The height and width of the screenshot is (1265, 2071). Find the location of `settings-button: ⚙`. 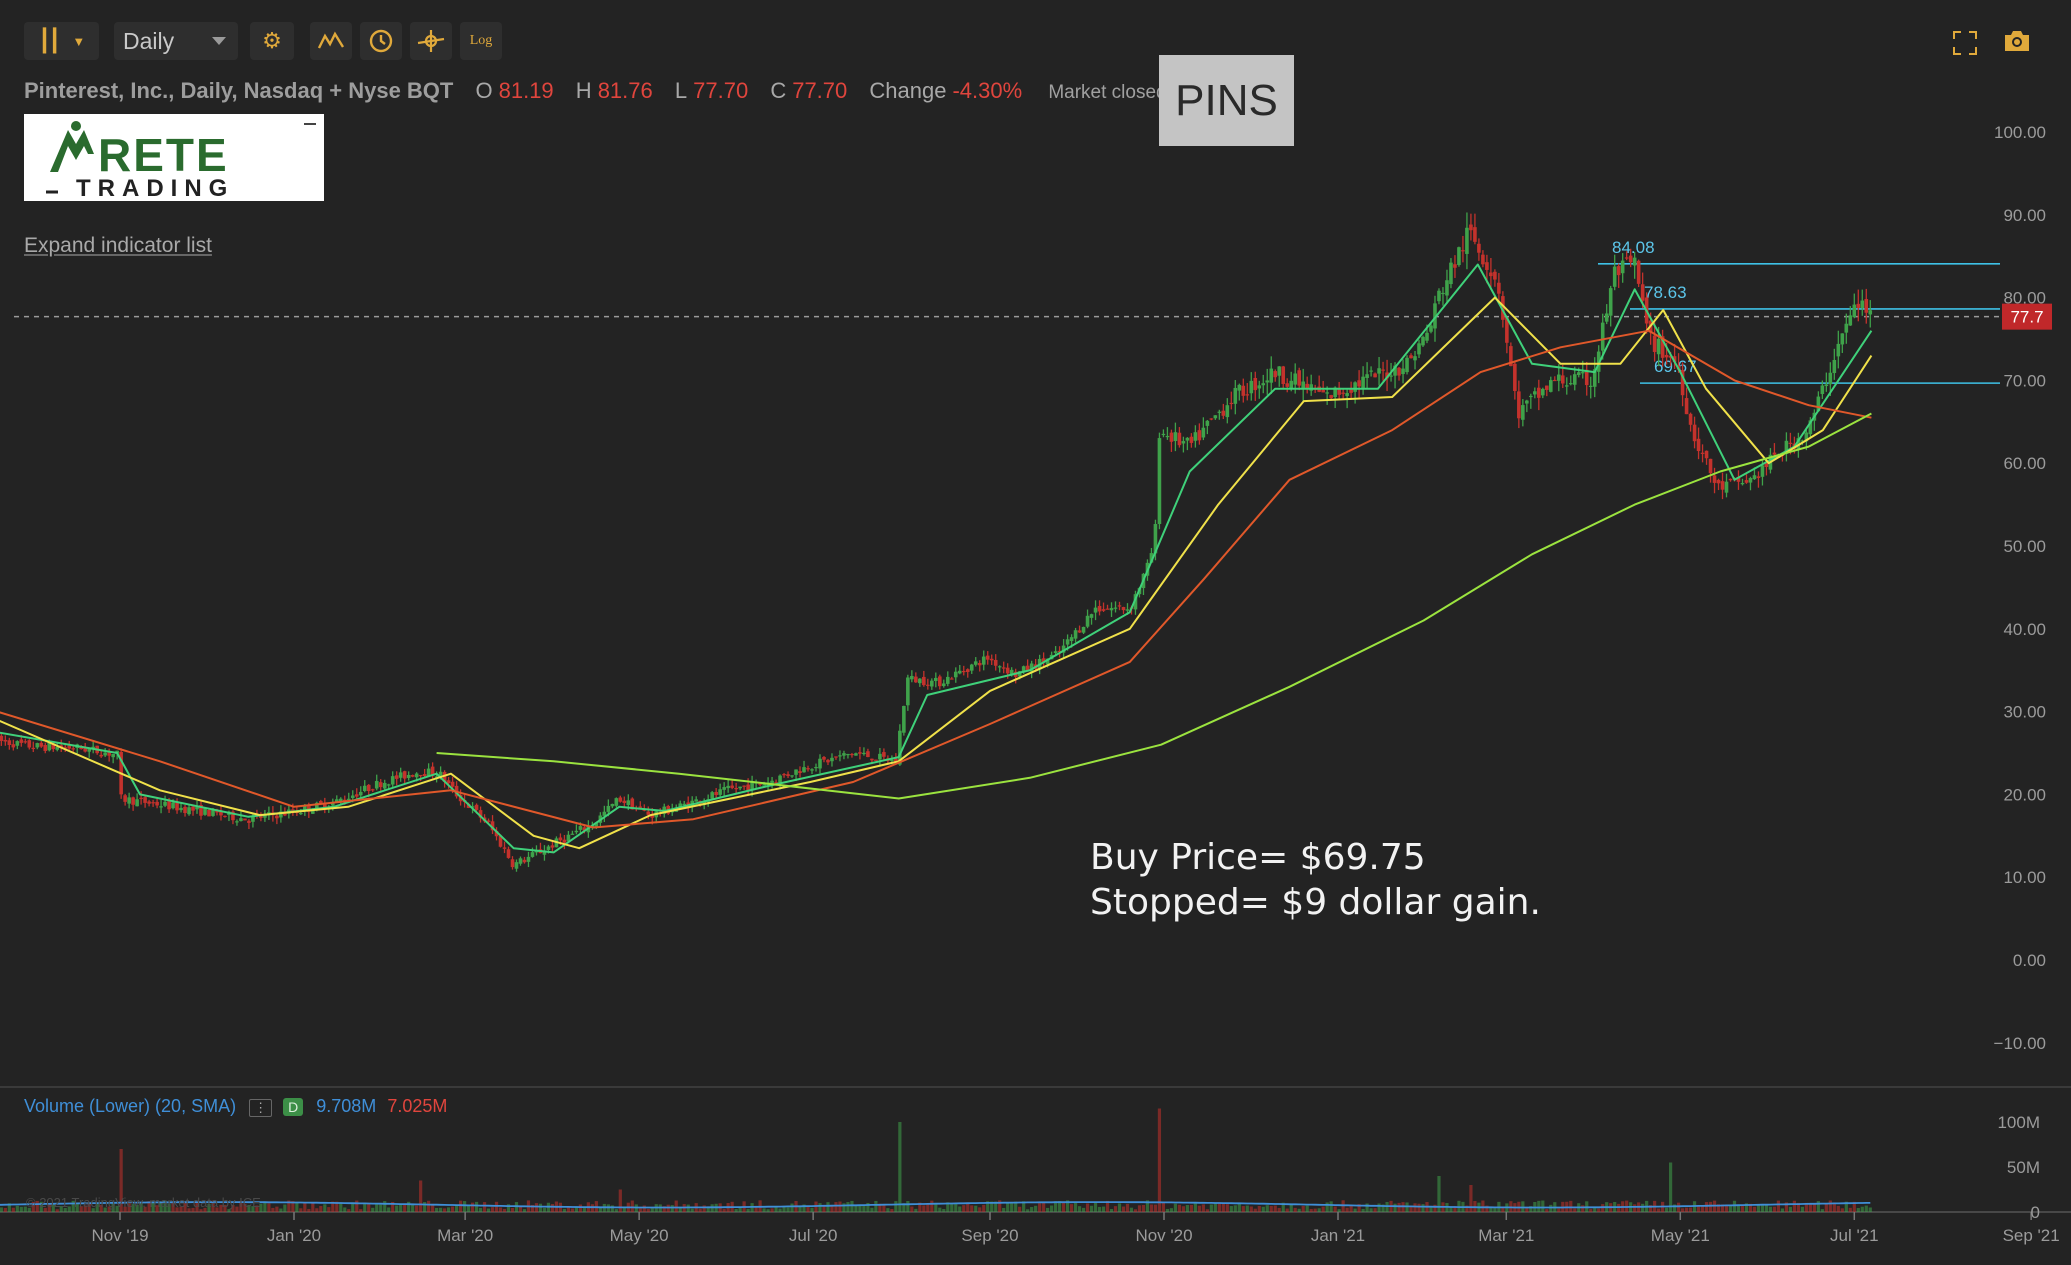

settings-button: ⚙ is located at coordinates (272, 41).